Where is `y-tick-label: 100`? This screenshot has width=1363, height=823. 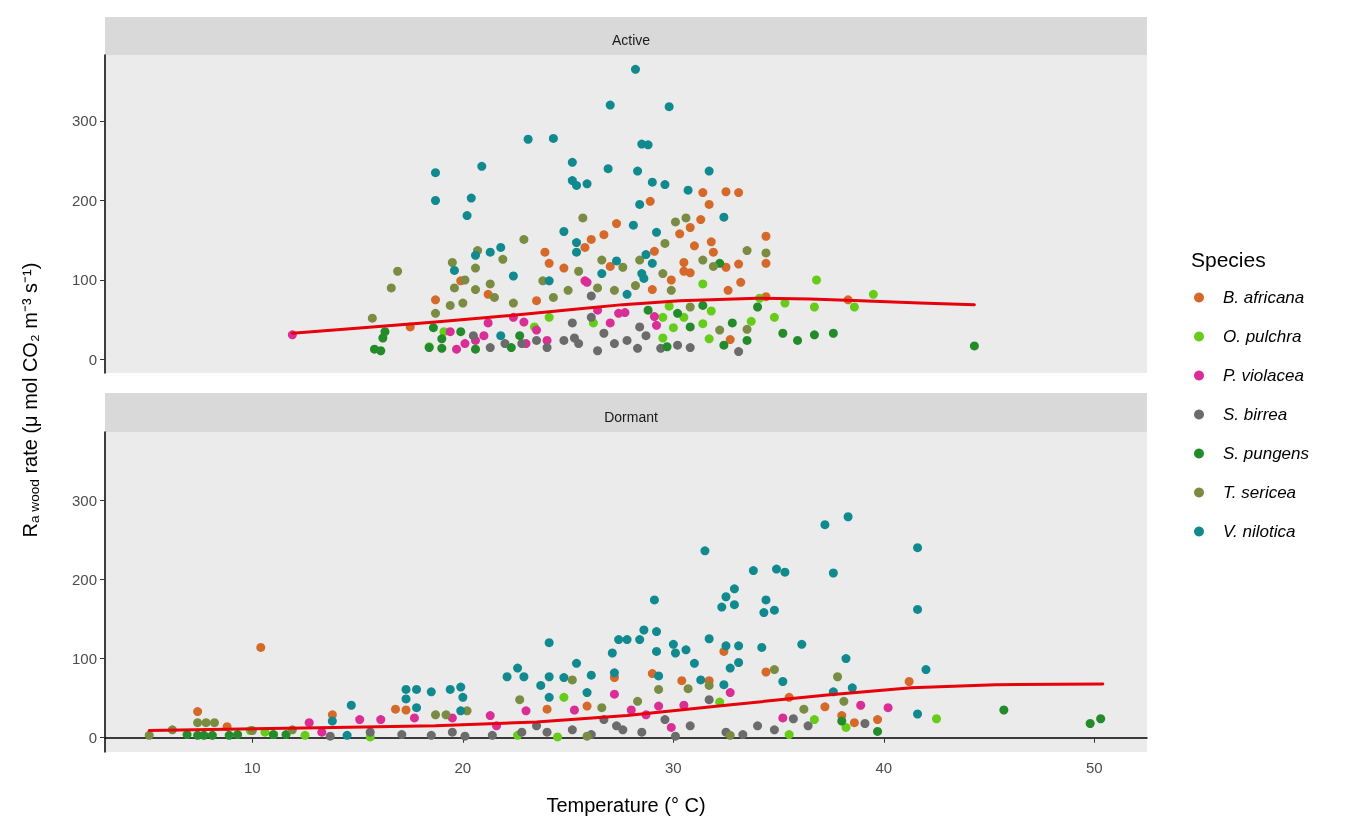
y-tick-label: 100 is located at coordinates (84, 280).